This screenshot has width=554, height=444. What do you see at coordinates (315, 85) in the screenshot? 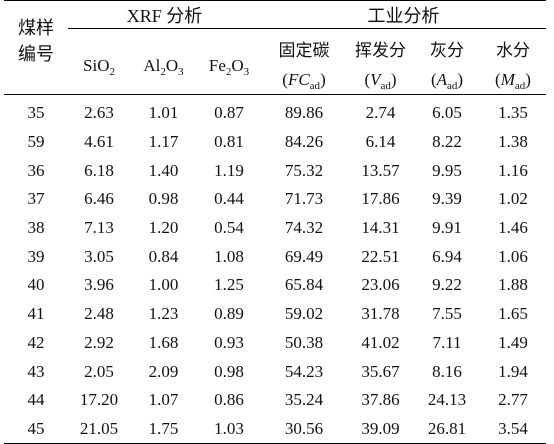
I see `header-fixed-carbon-sub: ad` at bounding box center [315, 85].